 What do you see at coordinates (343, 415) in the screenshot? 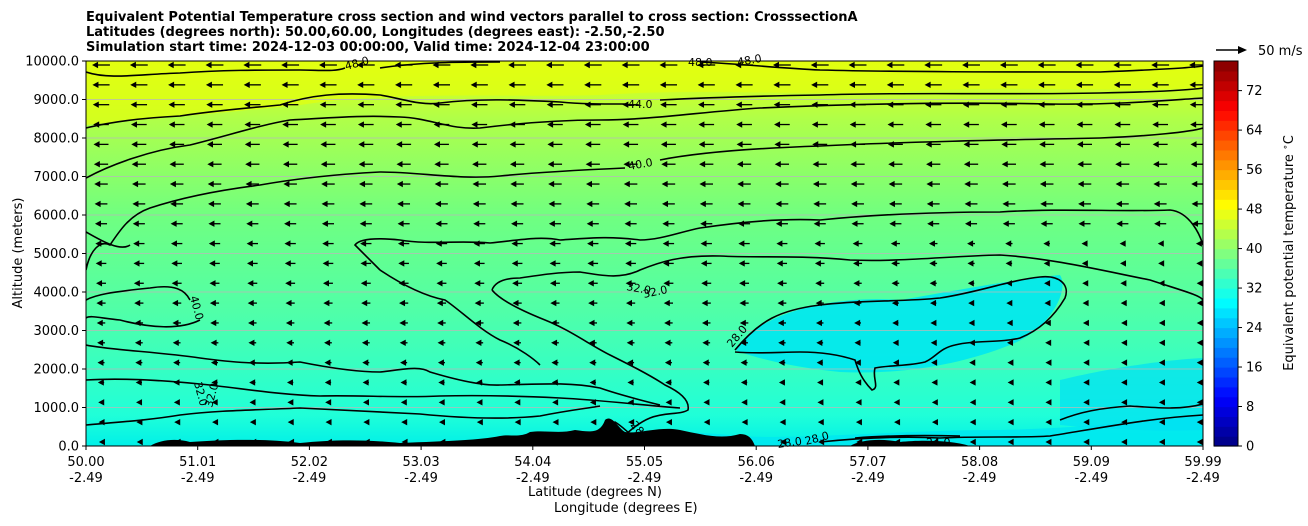
I see `contour-32-line` at bounding box center [343, 415].